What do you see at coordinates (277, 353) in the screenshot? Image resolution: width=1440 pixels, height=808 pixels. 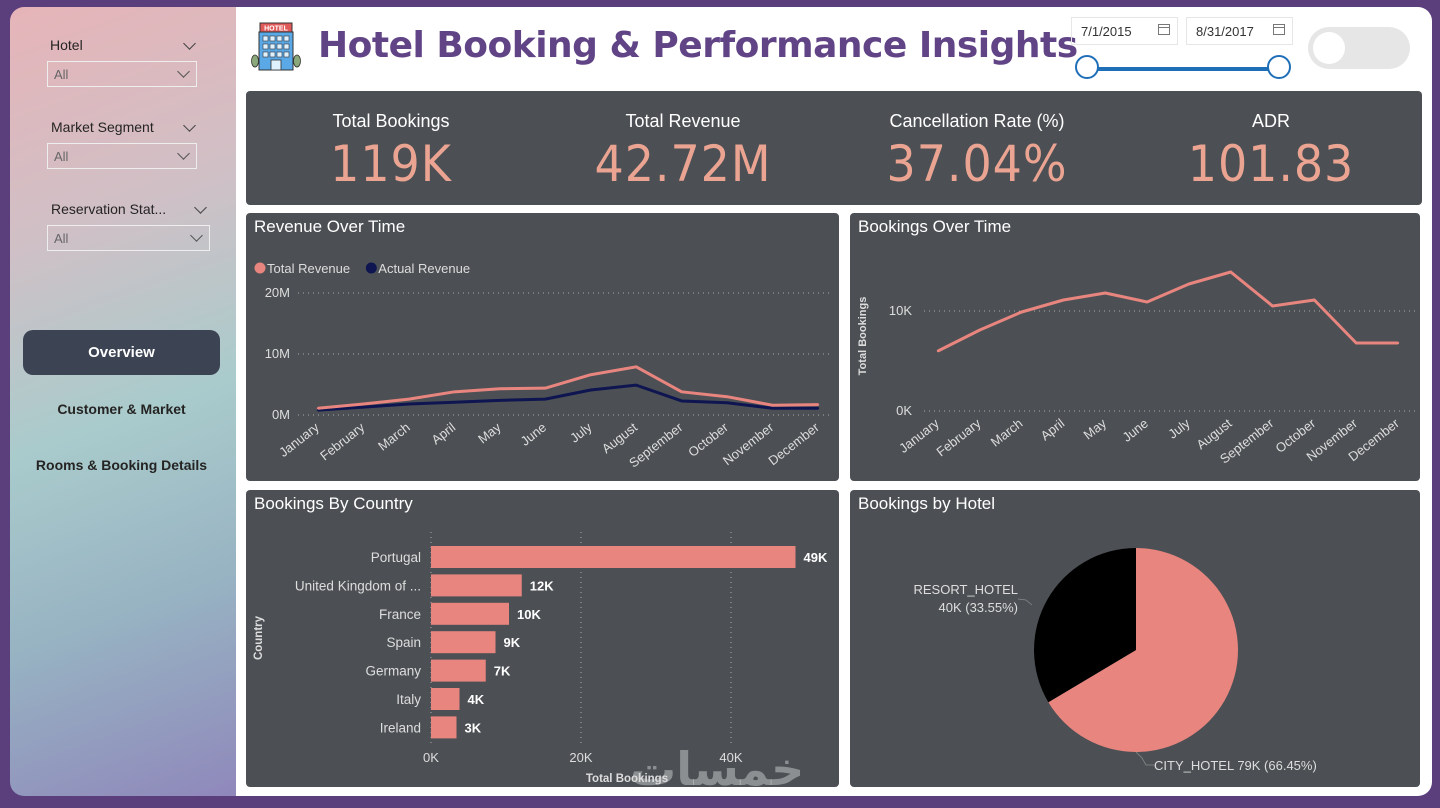 I see `y-tick-label: 10M` at bounding box center [277, 353].